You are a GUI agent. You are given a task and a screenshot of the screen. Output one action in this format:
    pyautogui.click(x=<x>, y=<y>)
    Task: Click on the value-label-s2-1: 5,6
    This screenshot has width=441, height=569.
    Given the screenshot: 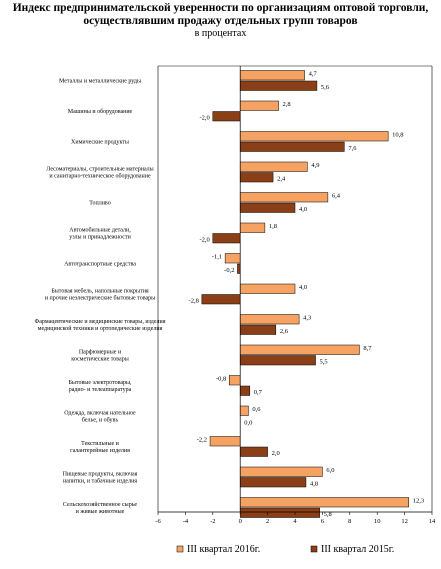 What is the action you would take?
    pyautogui.click(x=325, y=87)
    